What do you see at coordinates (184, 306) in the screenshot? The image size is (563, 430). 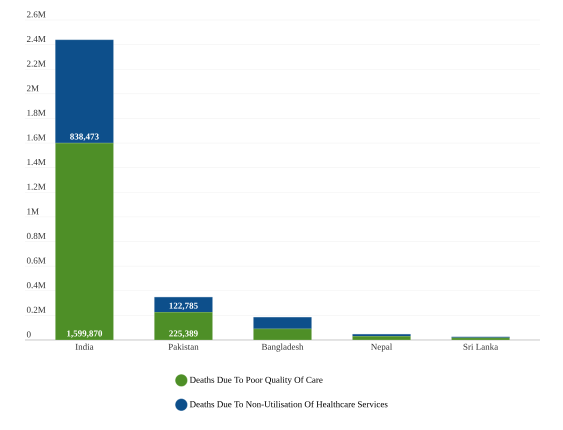 I see `data-label: 122,785` at bounding box center [184, 306].